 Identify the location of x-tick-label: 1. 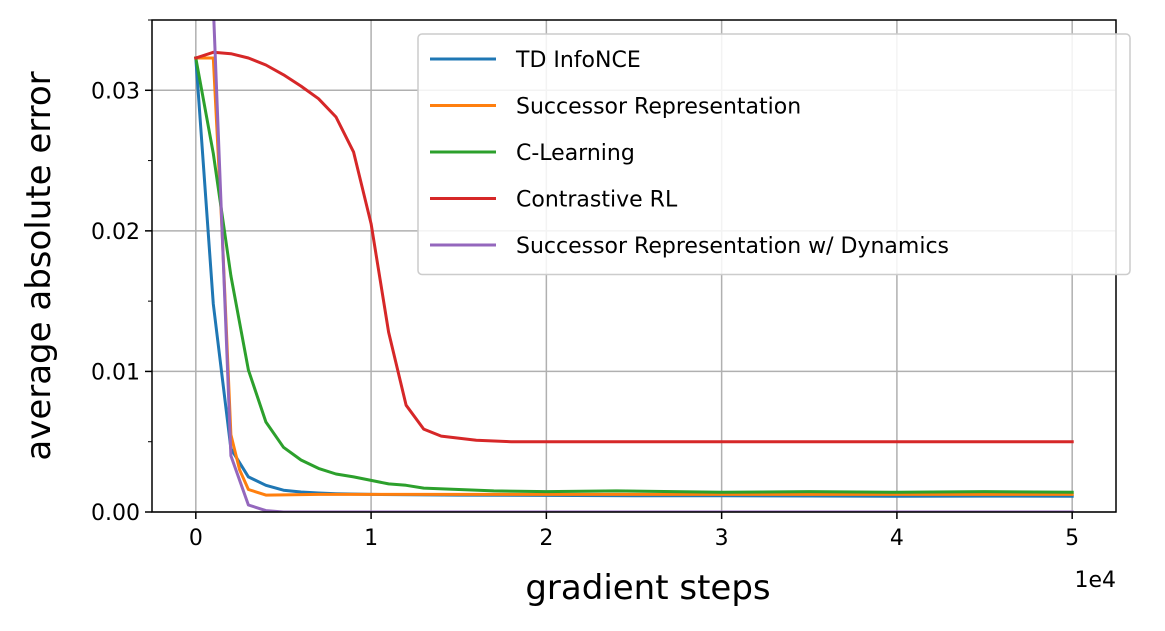
(371, 538).